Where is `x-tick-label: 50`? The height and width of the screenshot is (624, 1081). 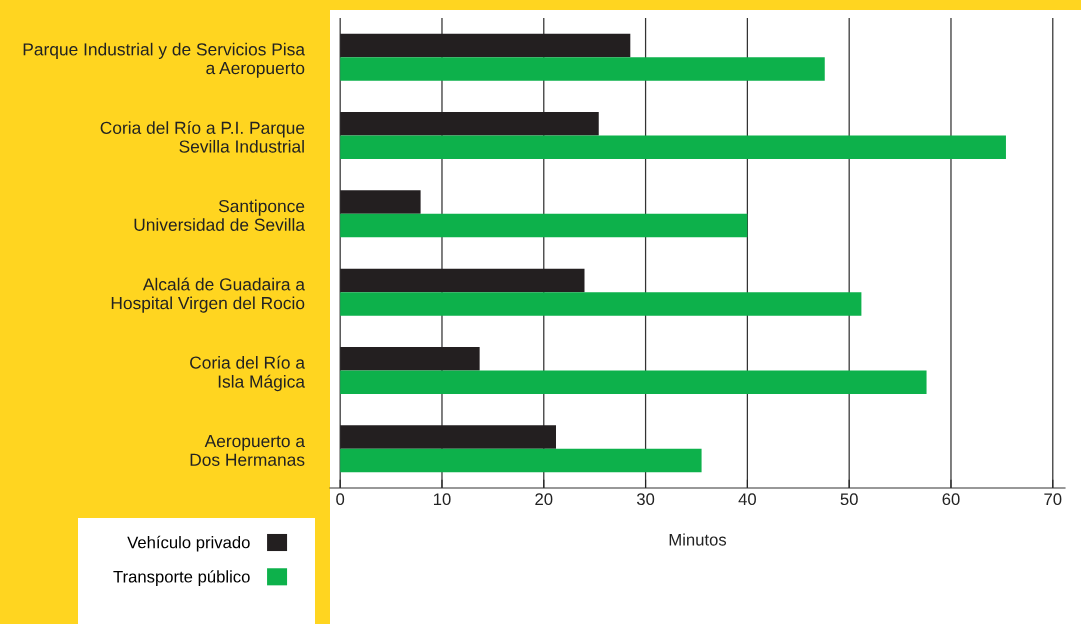
x-tick-label: 50 is located at coordinates (849, 499).